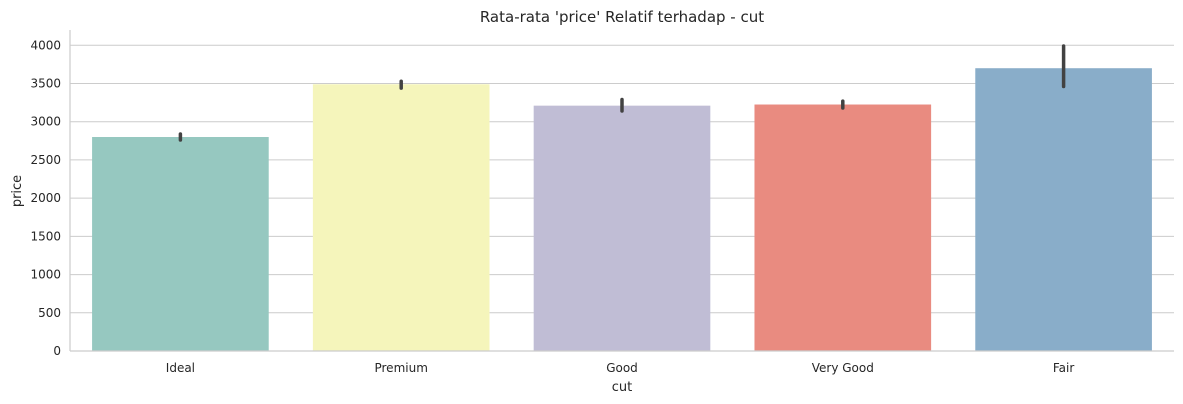 Image resolution: width=1183 pixels, height=404 pixels. Describe the element at coordinates (45, 160) in the screenshot. I see `y-tick-label: 2500` at that location.